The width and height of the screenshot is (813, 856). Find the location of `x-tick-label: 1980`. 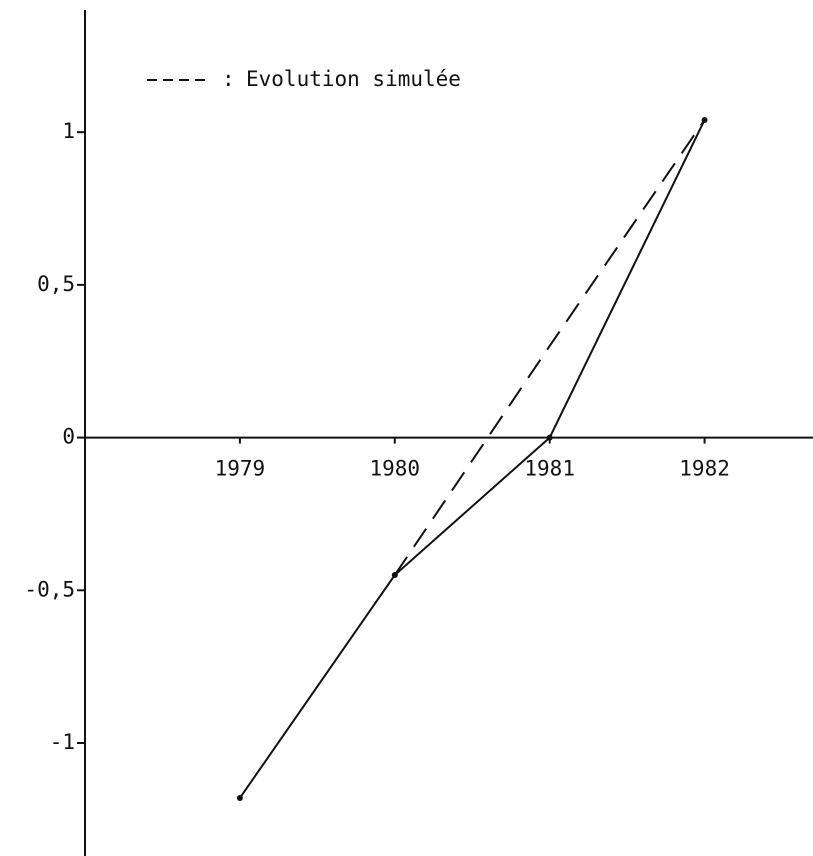

x-tick-label: 1980 is located at coordinates (394, 469).